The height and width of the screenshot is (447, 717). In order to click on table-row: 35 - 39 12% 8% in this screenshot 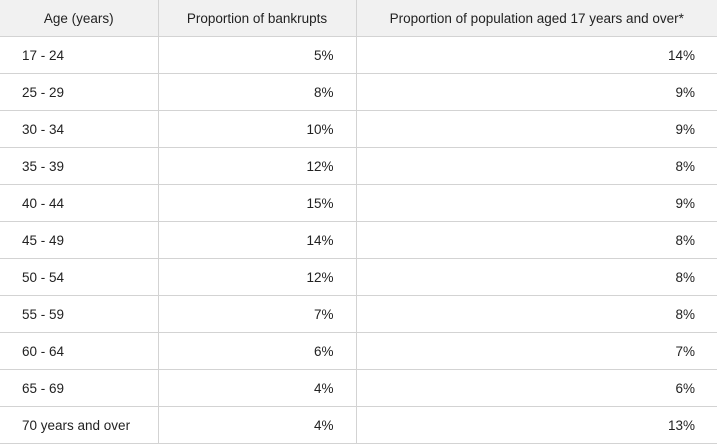, I will do `click(358, 166)`.